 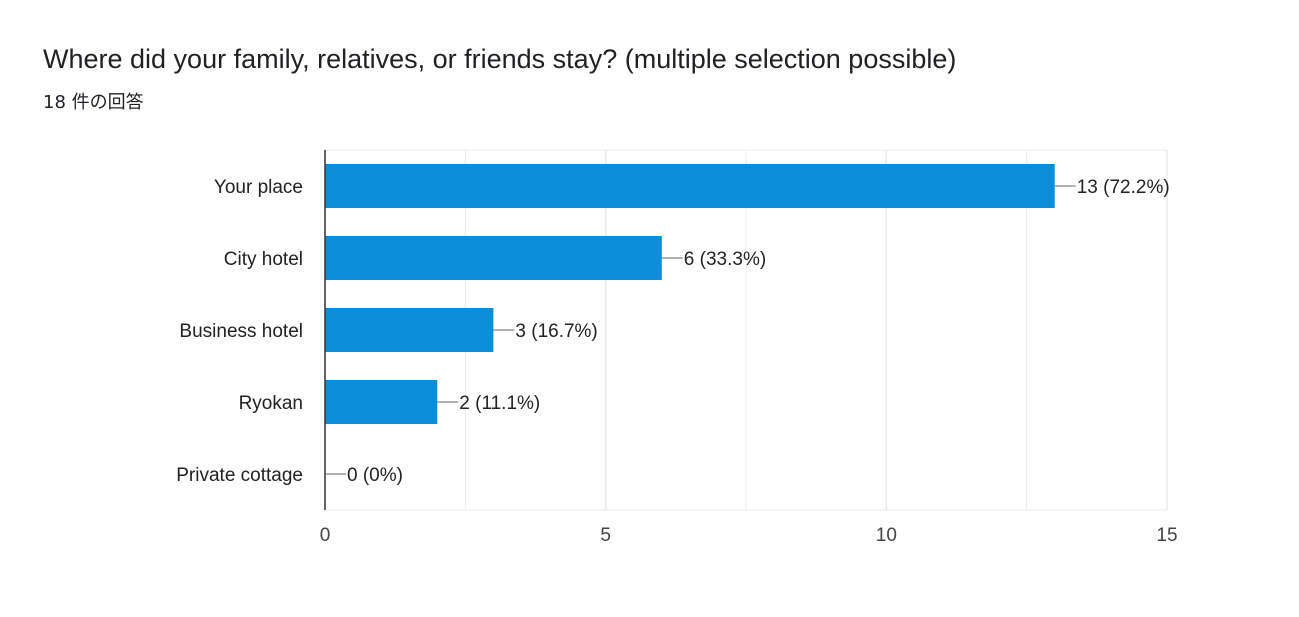 I want to click on category-label: City hotel, so click(x=263, y=259).